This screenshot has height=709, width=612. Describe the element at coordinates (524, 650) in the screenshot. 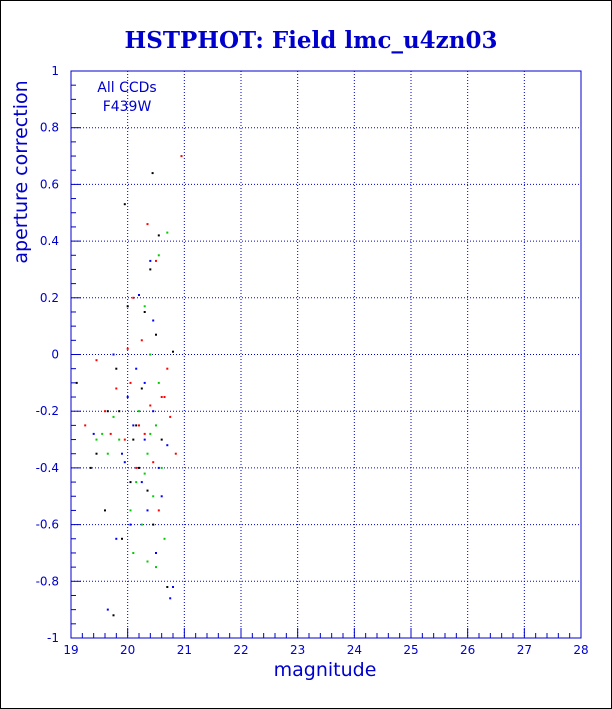

I see `x-tick-label: 27` at that location.